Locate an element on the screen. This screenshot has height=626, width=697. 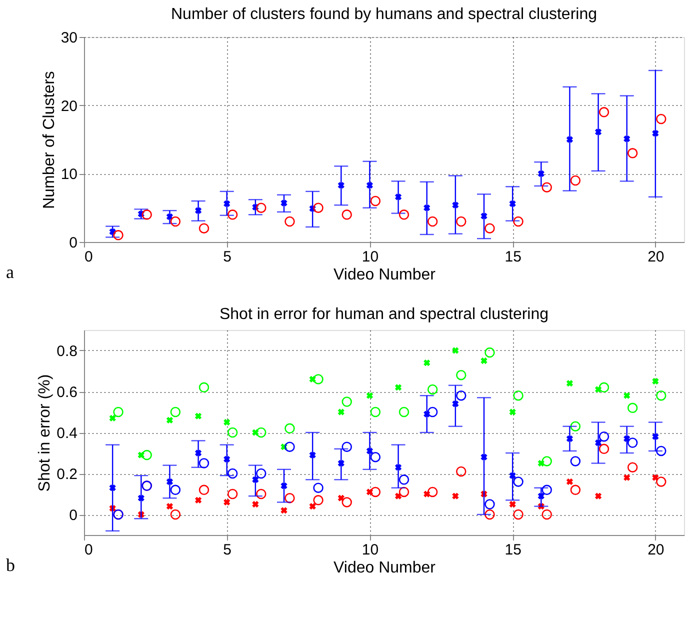
x-tick-label: 0 is located at coordinates (88, 550).